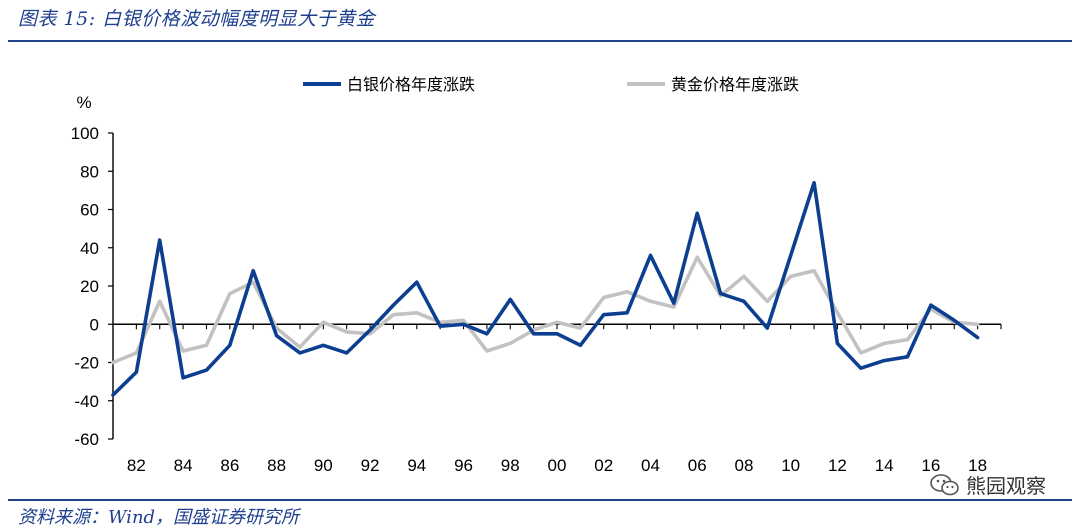  I want to click on y-tick-label: 40, so click(89, 248).